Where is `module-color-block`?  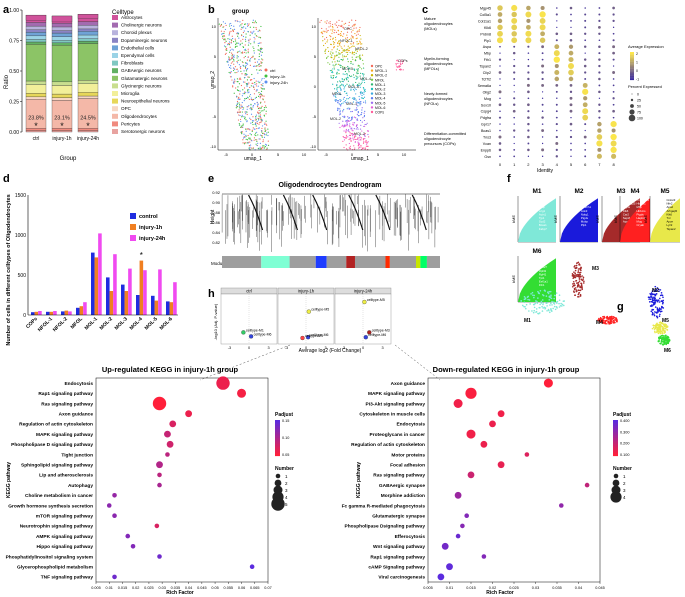
module-color-block is located at coordinates (423, 262).